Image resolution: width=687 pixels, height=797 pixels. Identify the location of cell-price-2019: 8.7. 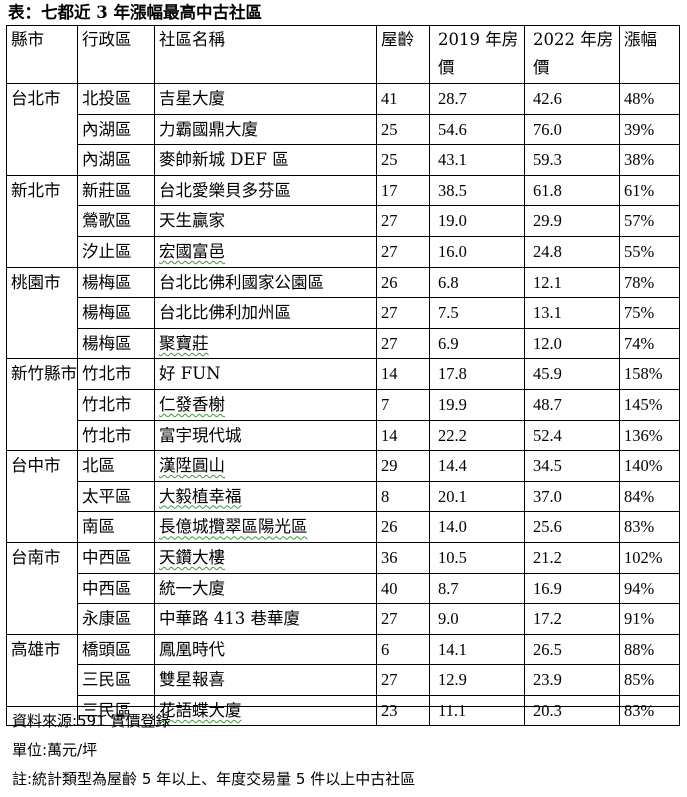
(477, 588).